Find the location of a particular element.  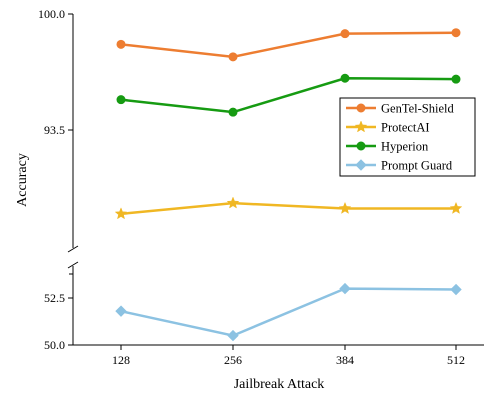

legend-item-protectai: ProtectAI is located at coordinates (388, 127).